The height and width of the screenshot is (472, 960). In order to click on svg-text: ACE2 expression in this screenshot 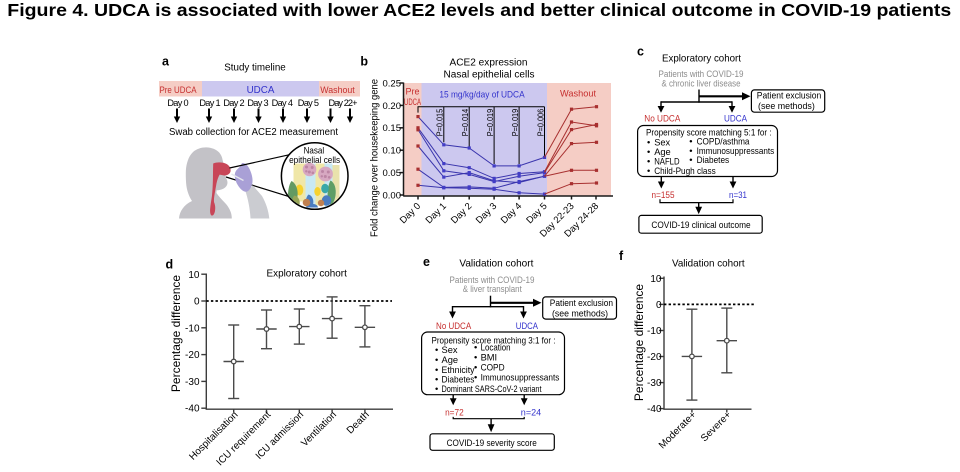, I will do `click(489, 63)`.